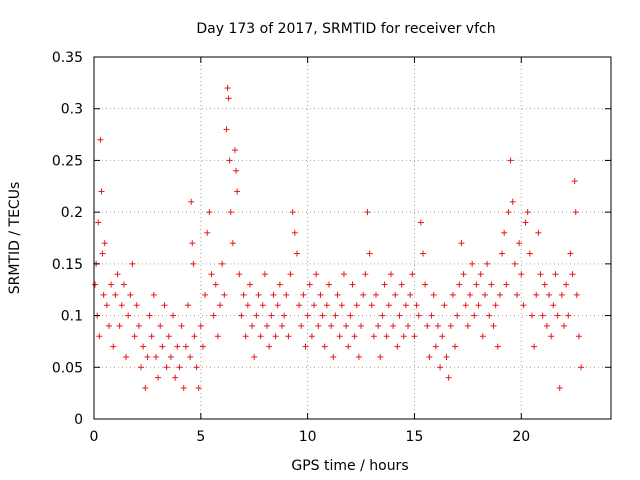  What do you see at coordinates (94, 437) in the screenshot?
I see `x-tick-label: 0` at bounding box center [94, 437].